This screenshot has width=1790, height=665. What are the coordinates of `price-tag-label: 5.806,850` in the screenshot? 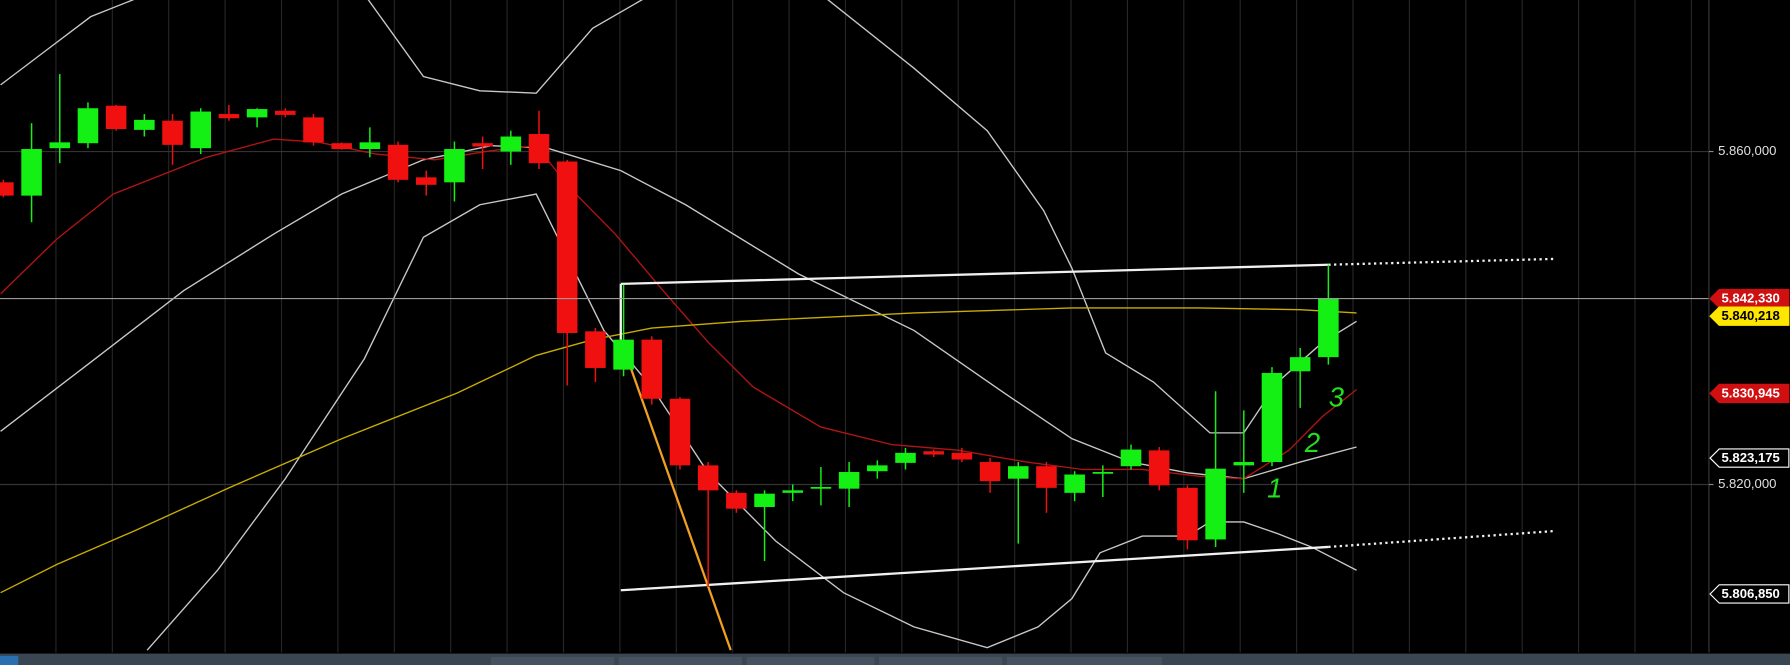 It's located at (1751, 593).